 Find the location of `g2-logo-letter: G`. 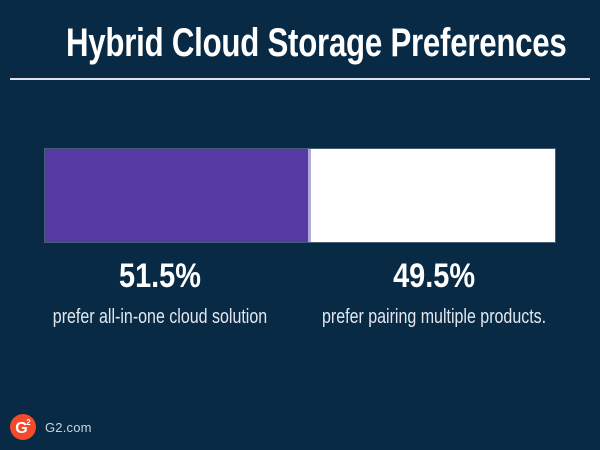

g2-logo-letter: G is located at coordinates (21, 428).